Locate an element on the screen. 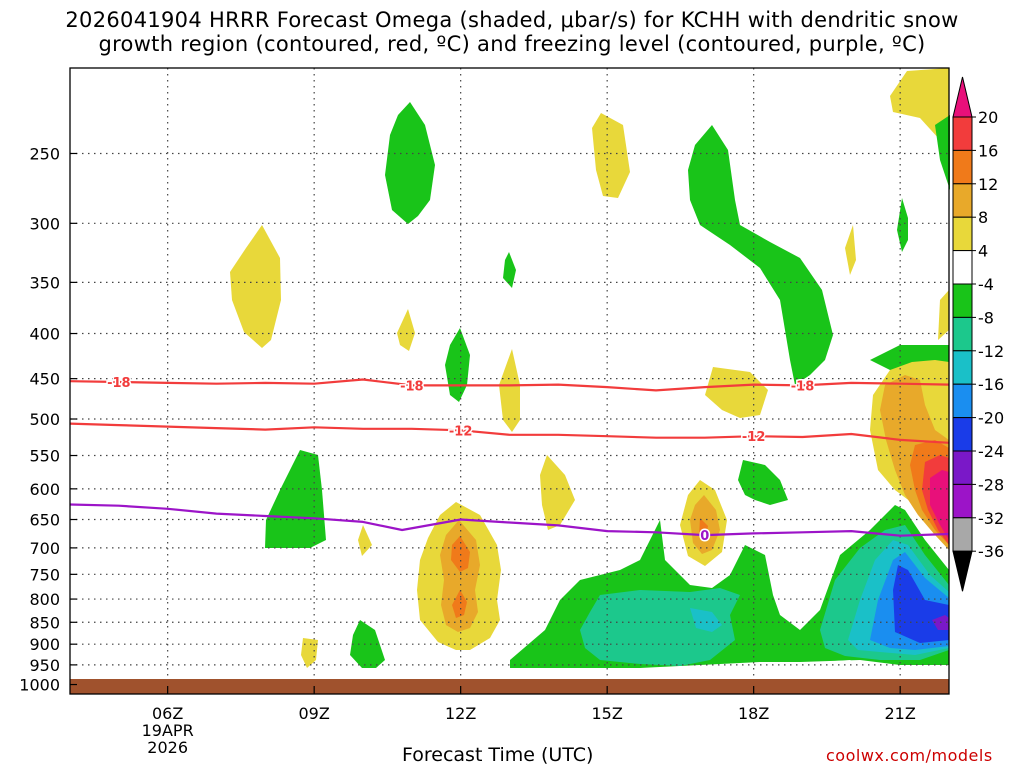 This screenshot has height=768, width=1024. colorbar-label: -32 is located at coordinates (991, 518).